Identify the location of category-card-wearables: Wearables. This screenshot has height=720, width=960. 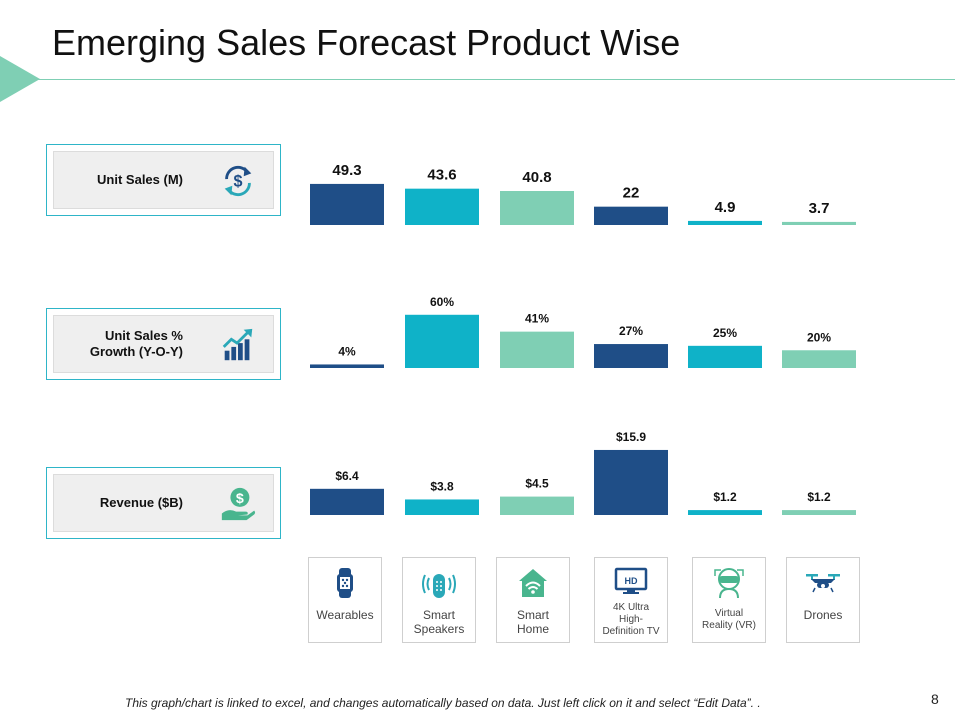
(345, 600).